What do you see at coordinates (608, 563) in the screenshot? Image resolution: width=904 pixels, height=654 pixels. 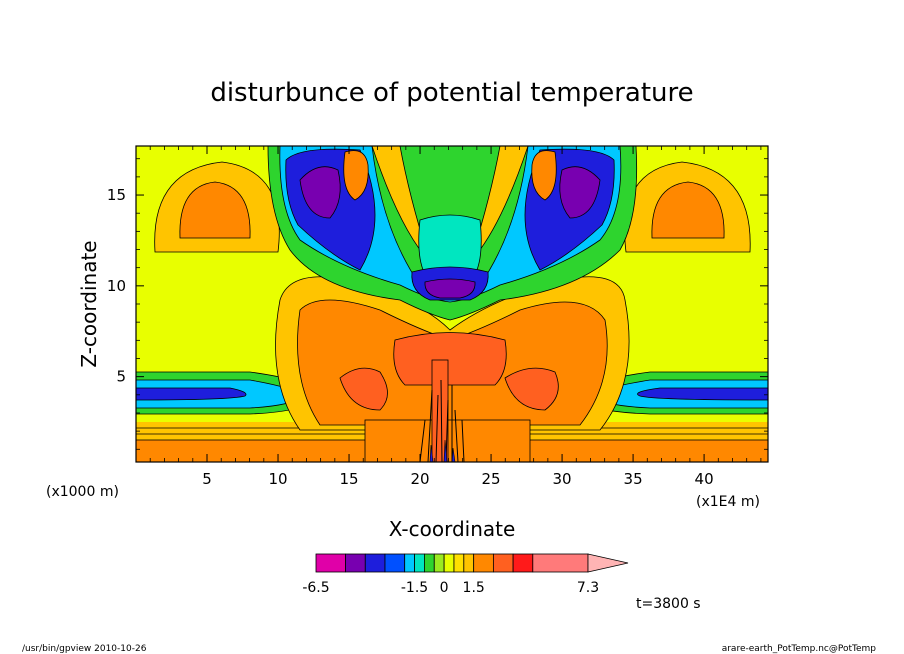 I see `colorbar-extend-arrow` at bounding box center [608, 563].